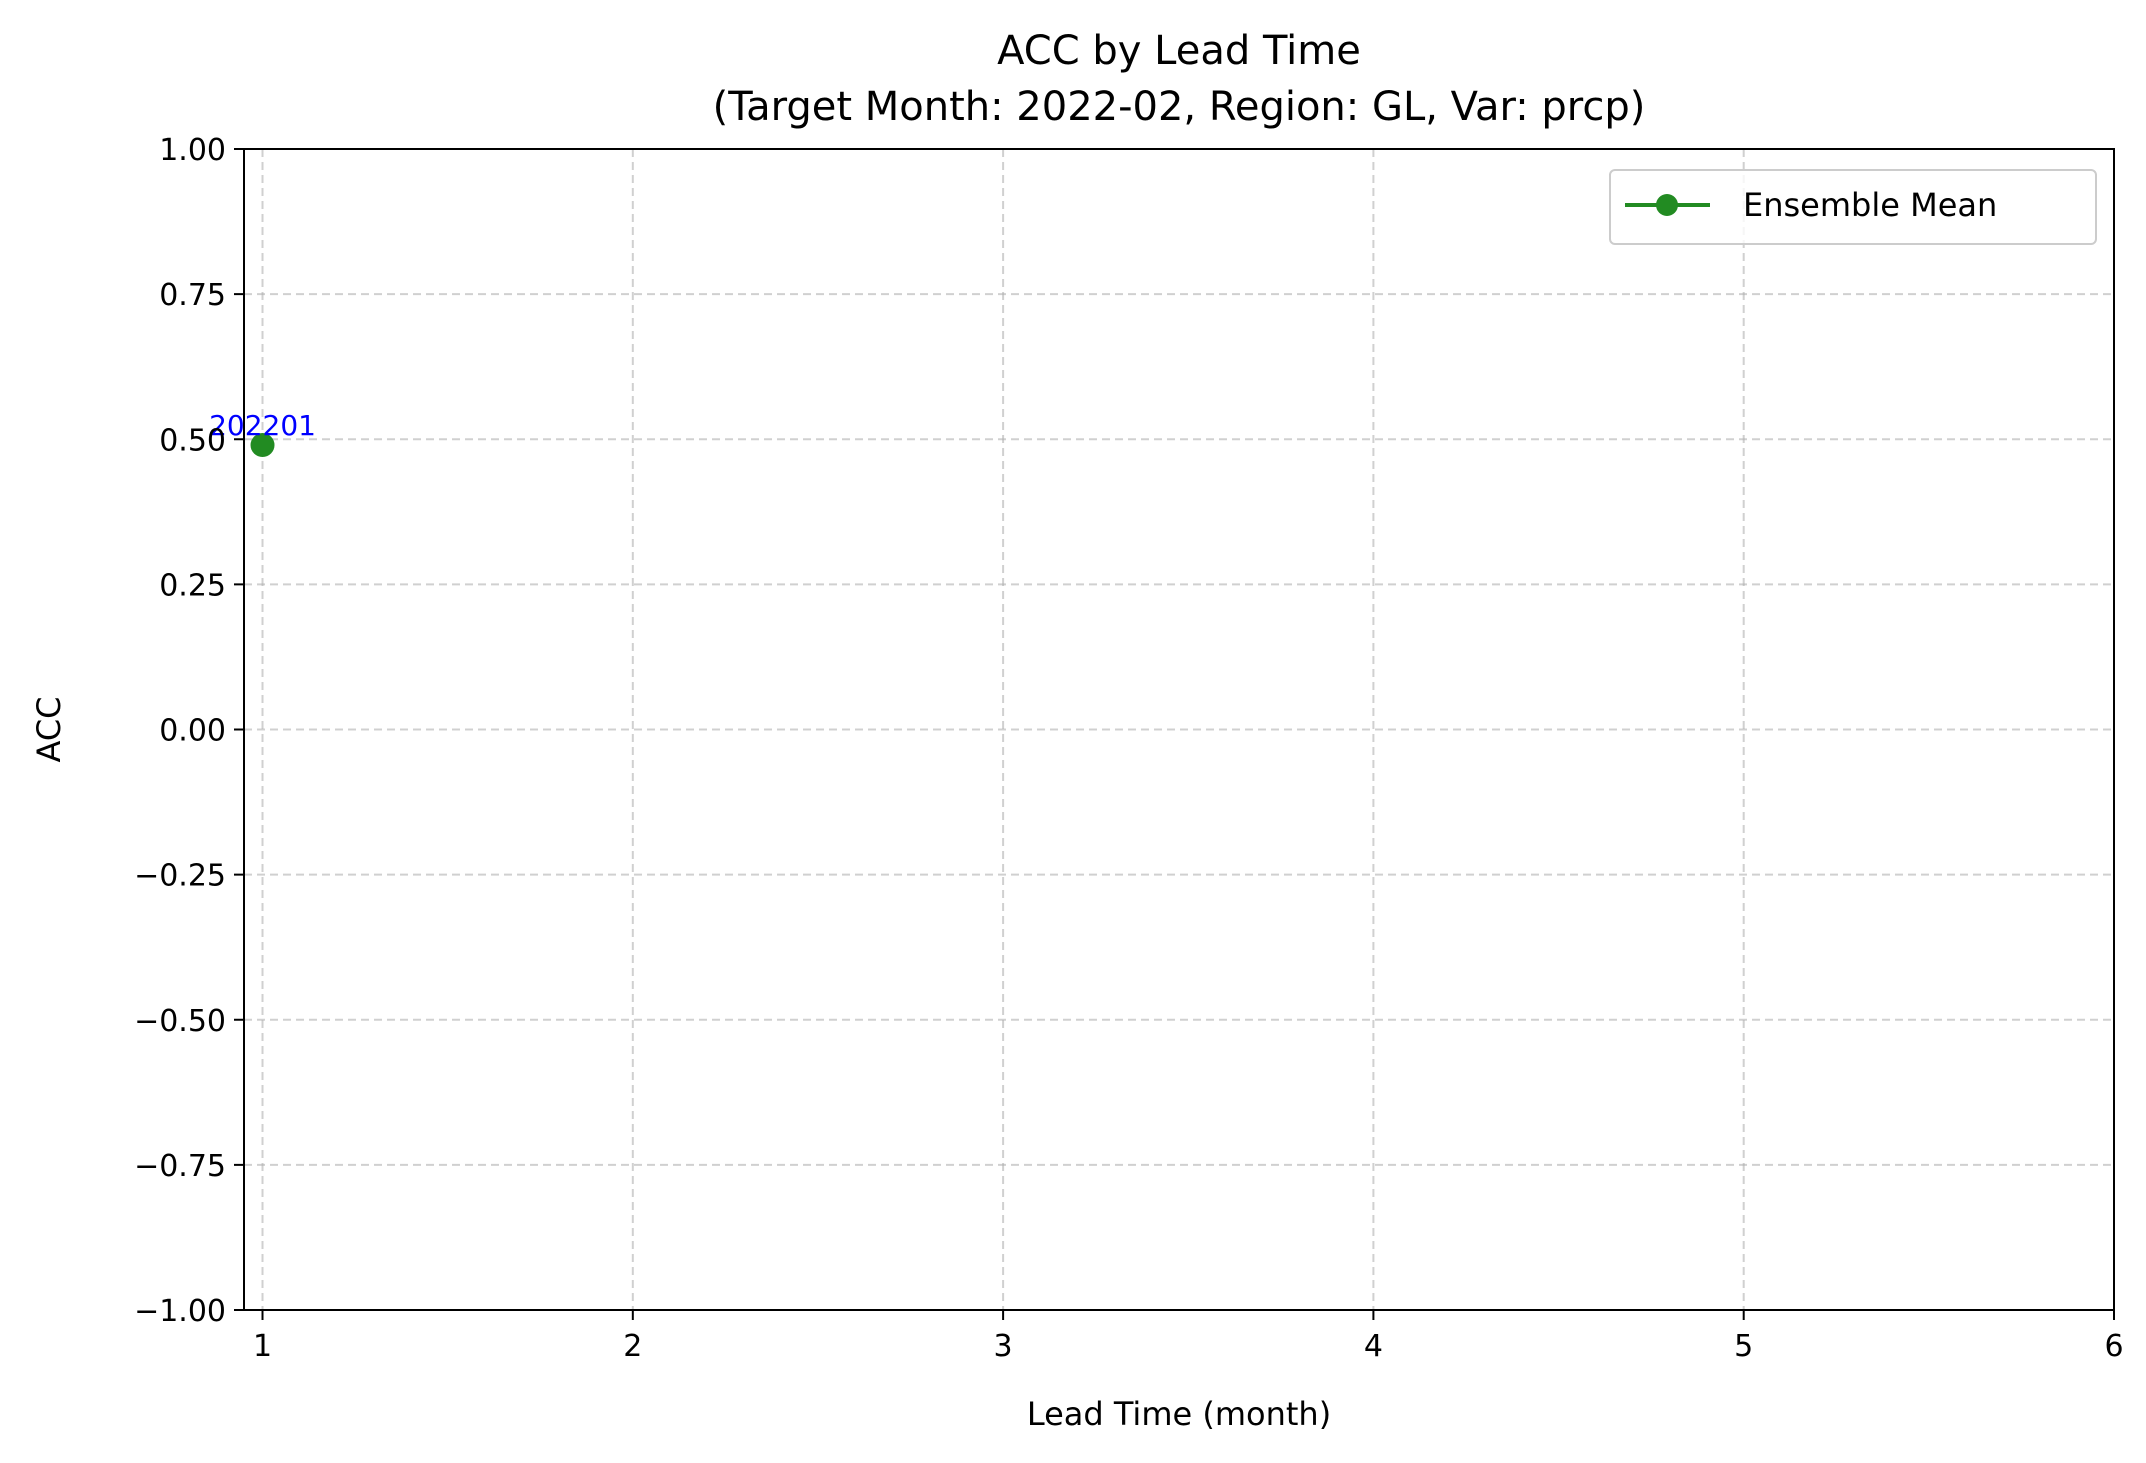  What do you see at coordinates (192, 440) in the screenshot?
I see `y-tick-label: 0.50` at bounding box center [192, 440].